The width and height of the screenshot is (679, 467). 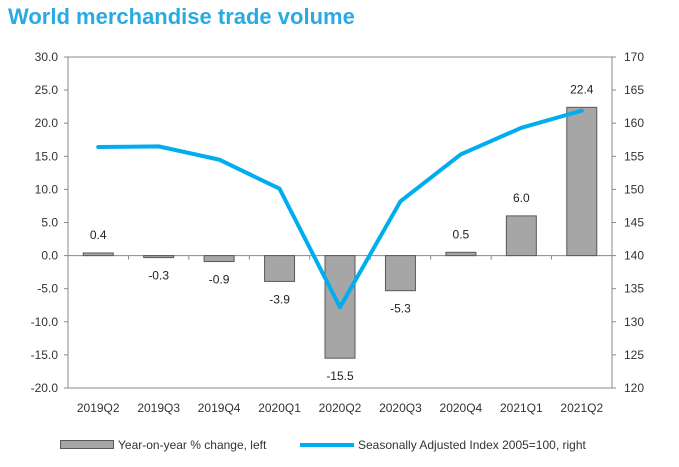 What do you see at coordinates (634, 256) in the screenshot?
I see `right-axis-tick-label: 140` at bounding box center [634, 256].